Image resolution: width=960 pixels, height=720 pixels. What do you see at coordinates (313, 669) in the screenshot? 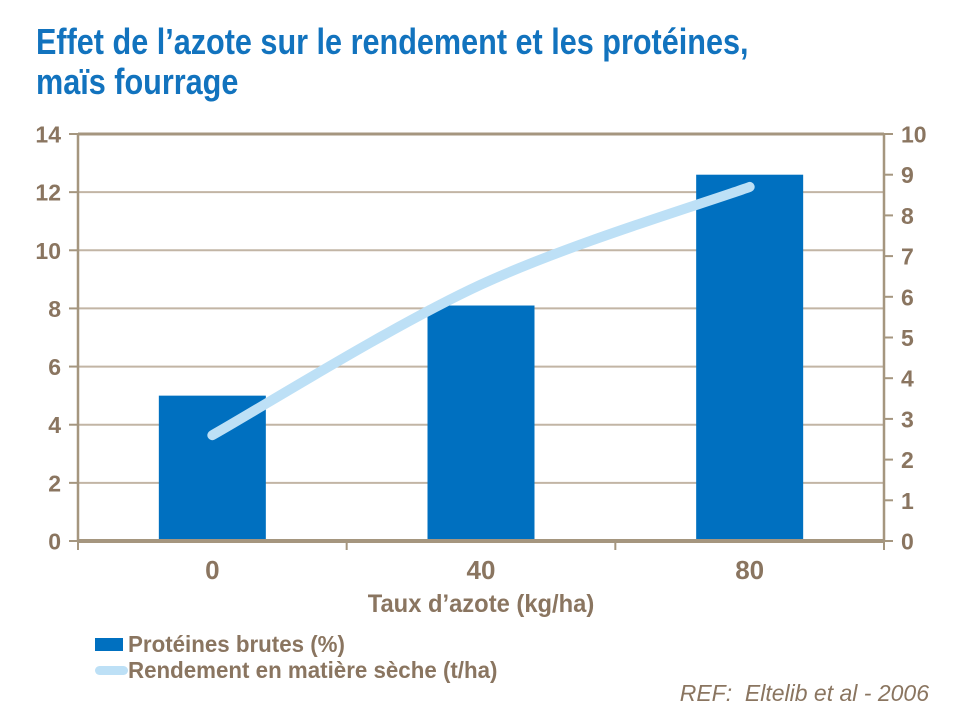
I see `legend-label: Rendement en matière sèche (t/ha)` at bounding box center [313, 669].